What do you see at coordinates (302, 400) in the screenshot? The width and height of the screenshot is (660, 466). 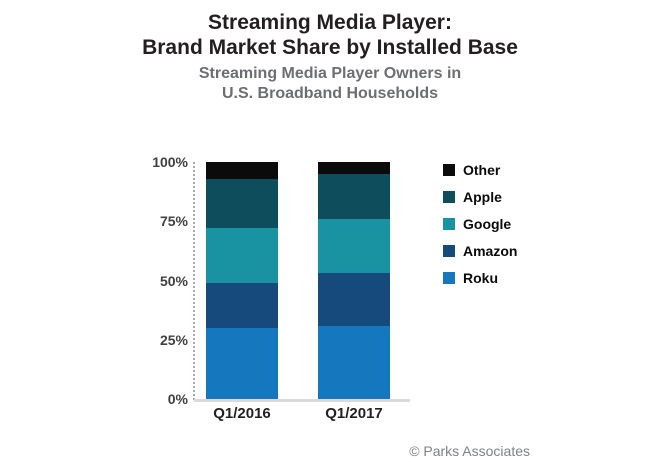 I see `x-axis-baseline` at bounding box center [302, 400].